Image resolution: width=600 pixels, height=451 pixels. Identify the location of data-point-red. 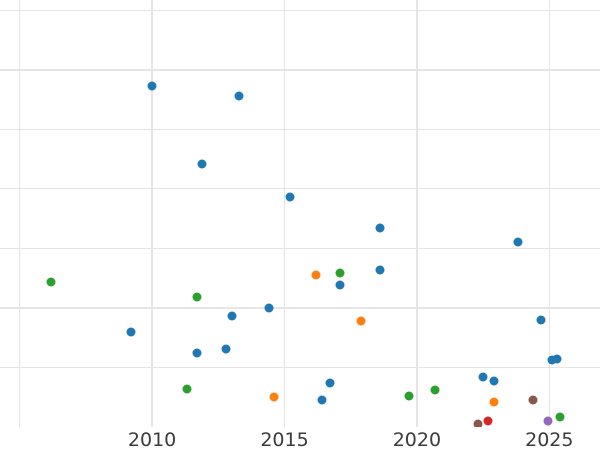
(488, 421).